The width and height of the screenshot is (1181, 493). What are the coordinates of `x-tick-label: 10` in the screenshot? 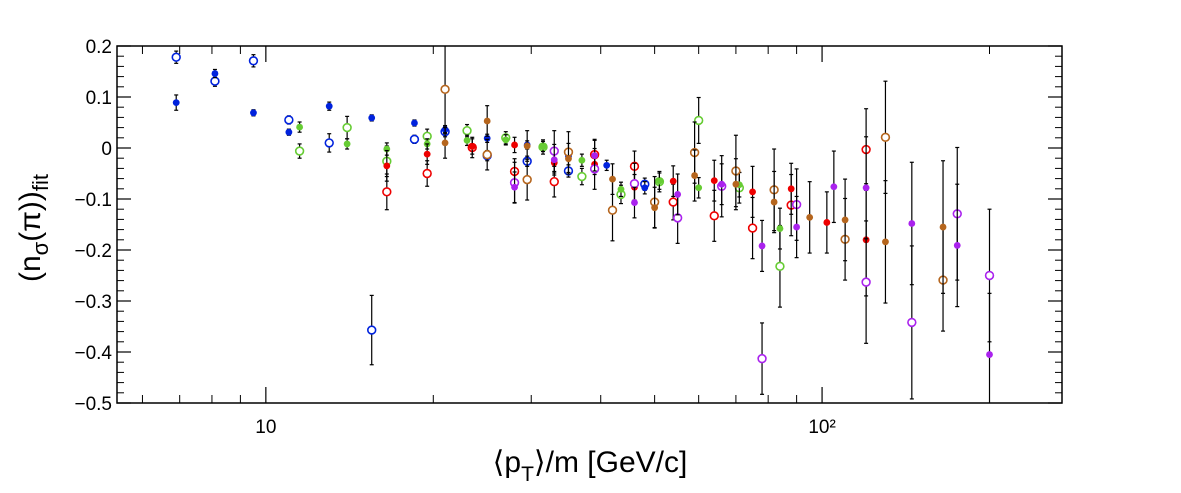 It's located at (265, 427).